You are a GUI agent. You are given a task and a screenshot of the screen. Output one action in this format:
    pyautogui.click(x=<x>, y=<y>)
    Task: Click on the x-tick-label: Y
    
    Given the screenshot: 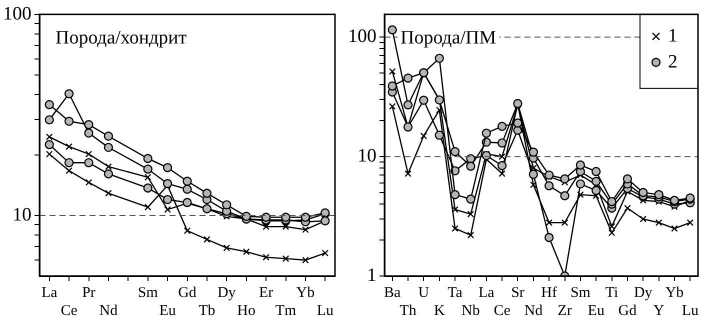 What is the action you would take?
    pyautogui.click(x=658, y=310)
    